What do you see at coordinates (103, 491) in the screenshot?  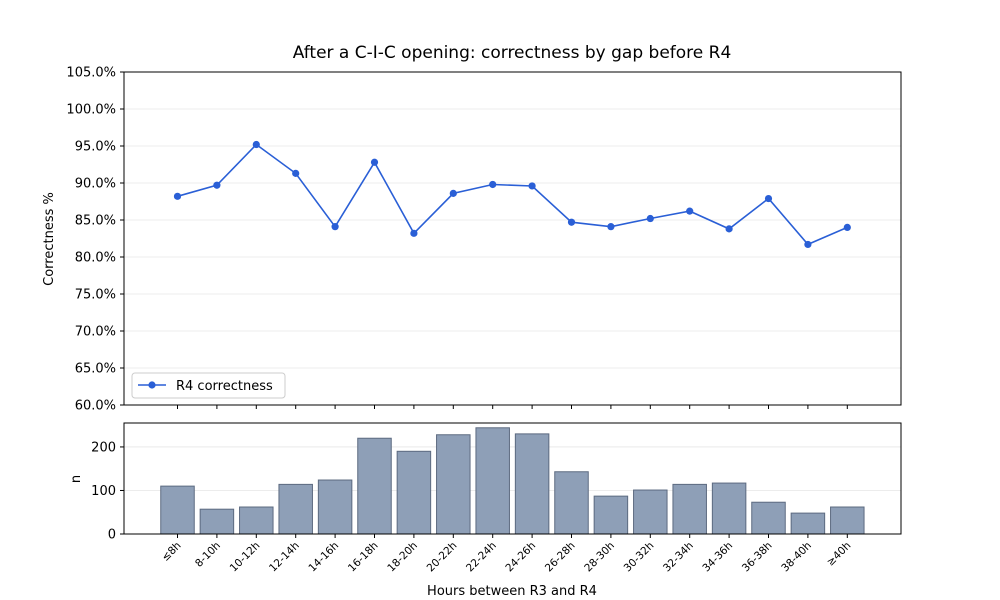 I see `bottom-y-tick-label: 100` at bounding box center [103, 491].